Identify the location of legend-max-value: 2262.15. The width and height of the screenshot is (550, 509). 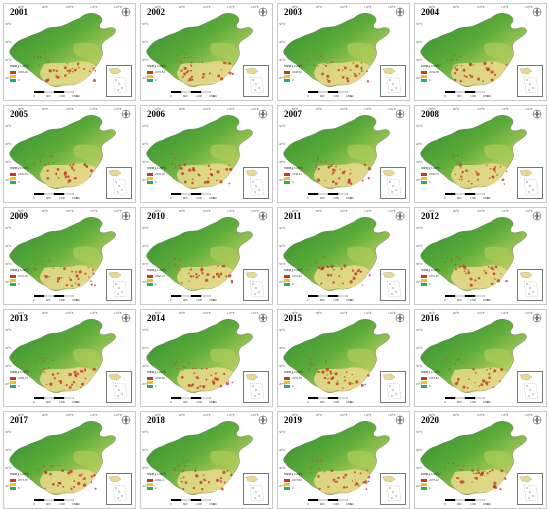
(160, 276).